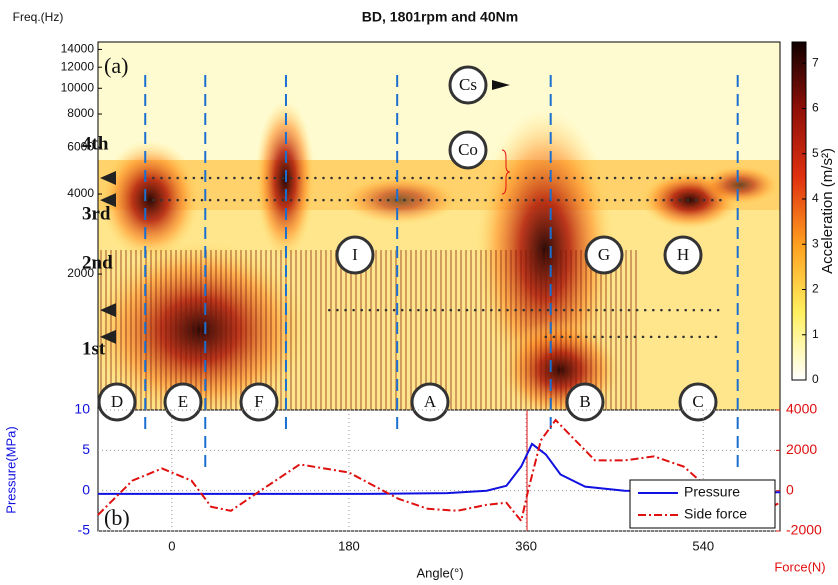 Image resolution: width=838 pixels, height=585 pixels. What do you see at coordinates (801, 449) in the screenshot?
I see `y2-tick-label: 2000` at bounding box center [801, 449].